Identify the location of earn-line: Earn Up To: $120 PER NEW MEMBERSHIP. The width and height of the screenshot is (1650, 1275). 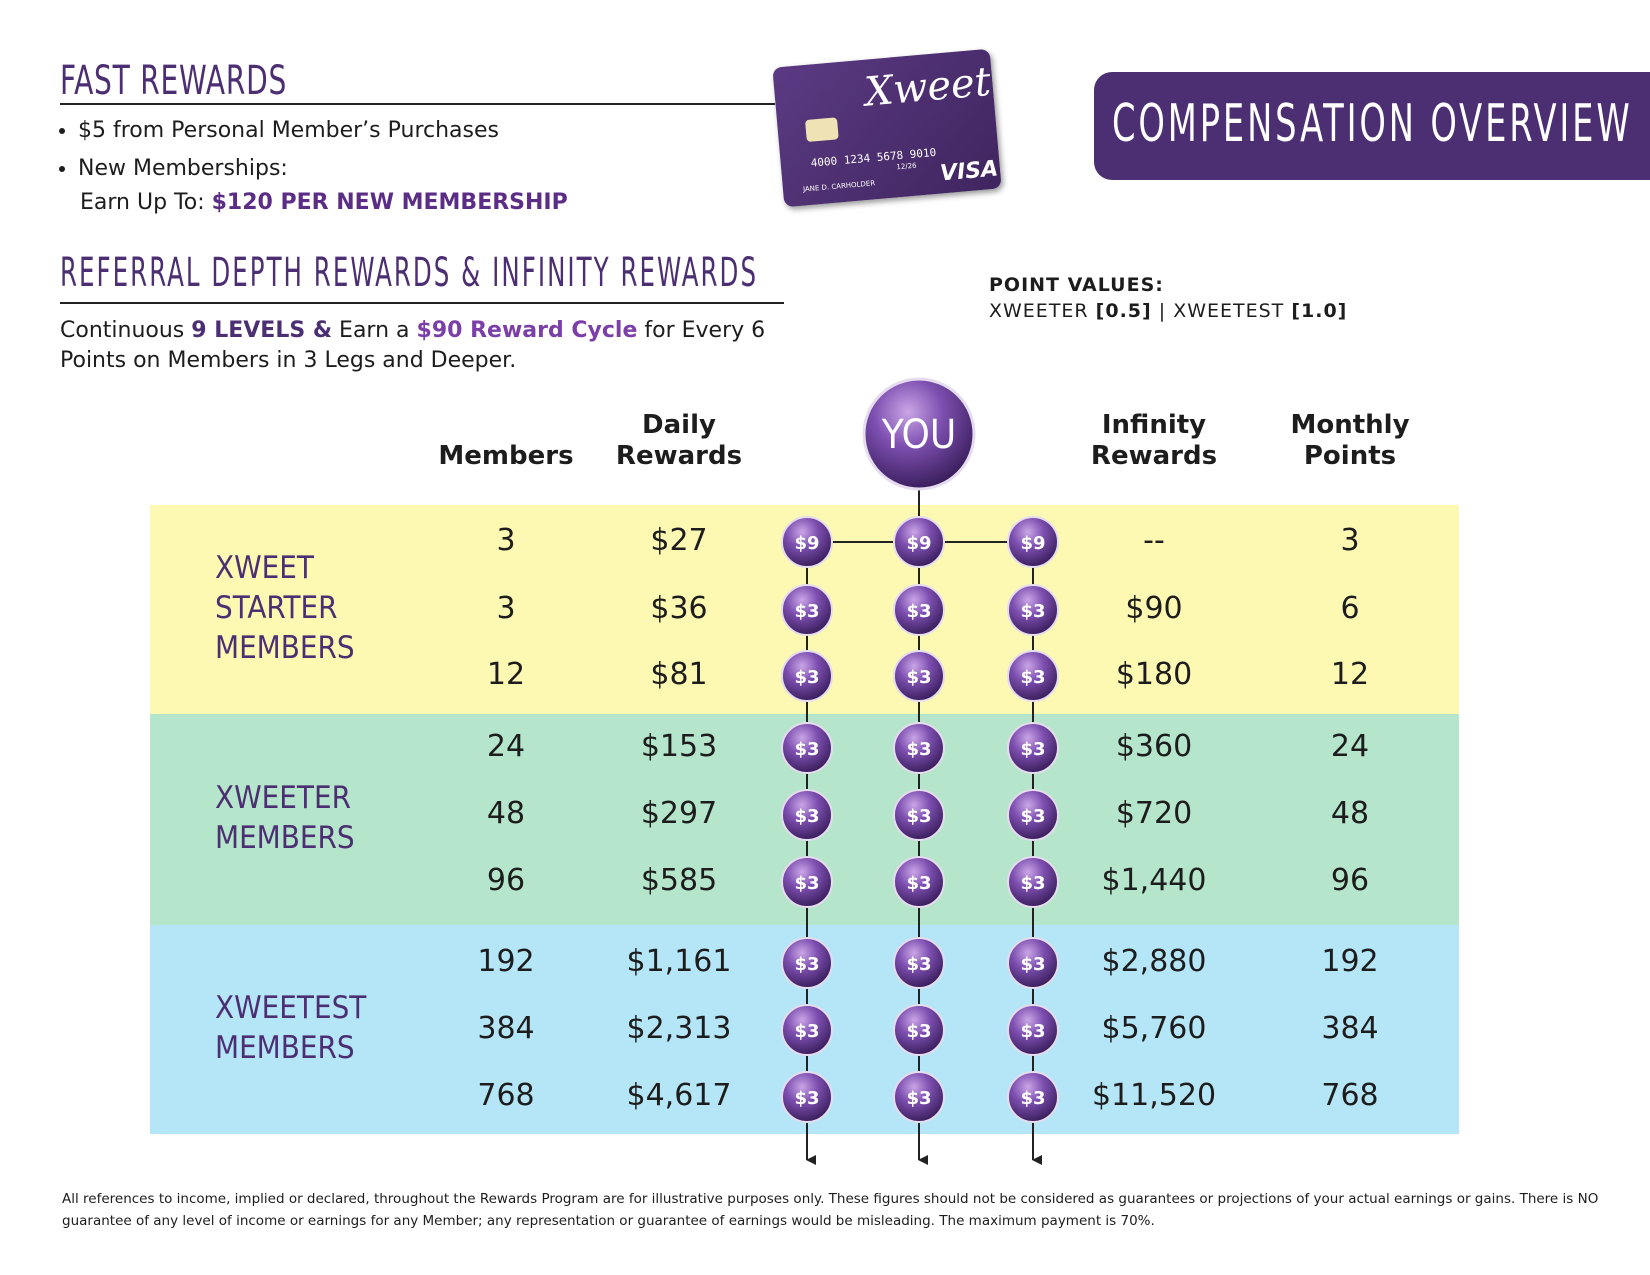
(324, 202).